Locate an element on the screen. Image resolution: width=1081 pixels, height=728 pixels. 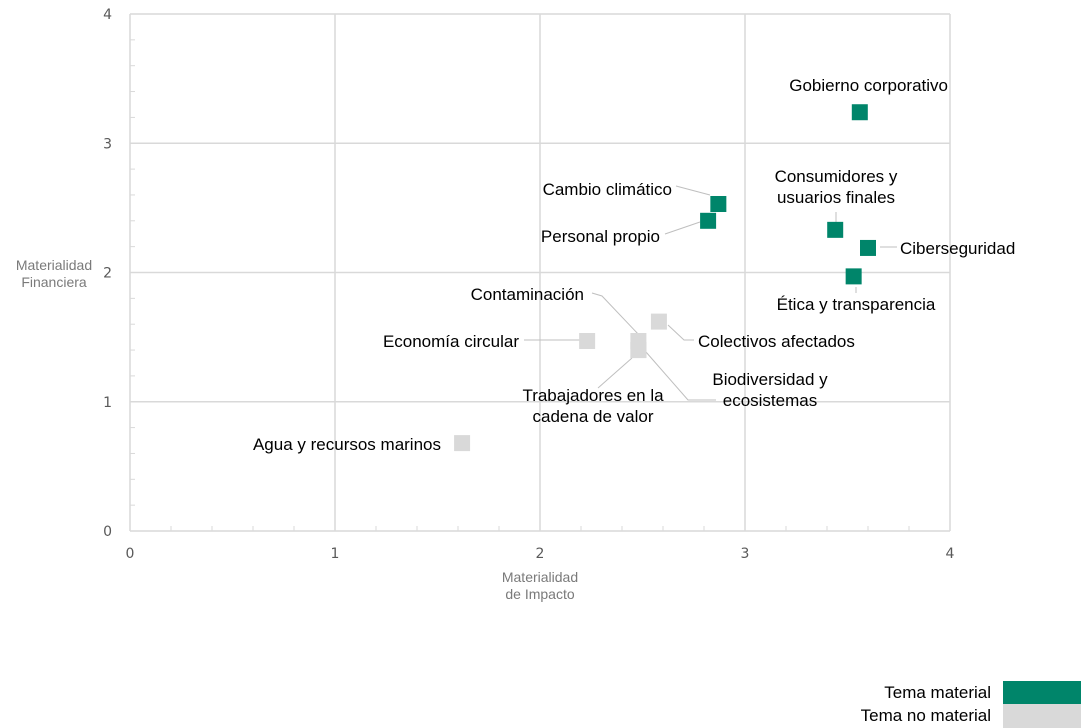
y-axis-title: Materialidad Financiera is located at coordinates (54, 274).